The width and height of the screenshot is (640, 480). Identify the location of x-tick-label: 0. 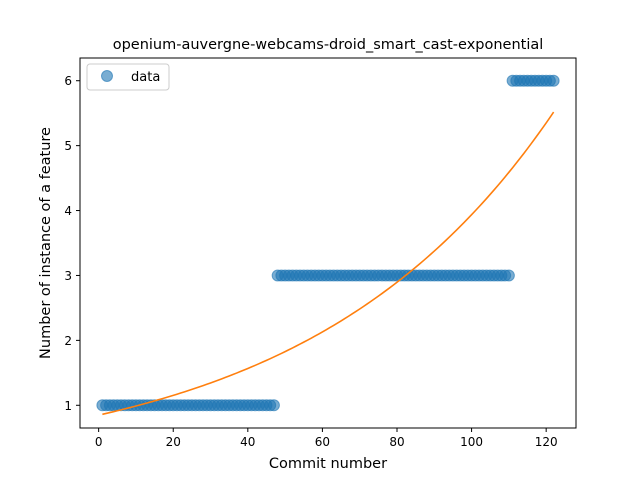
(99, 442).